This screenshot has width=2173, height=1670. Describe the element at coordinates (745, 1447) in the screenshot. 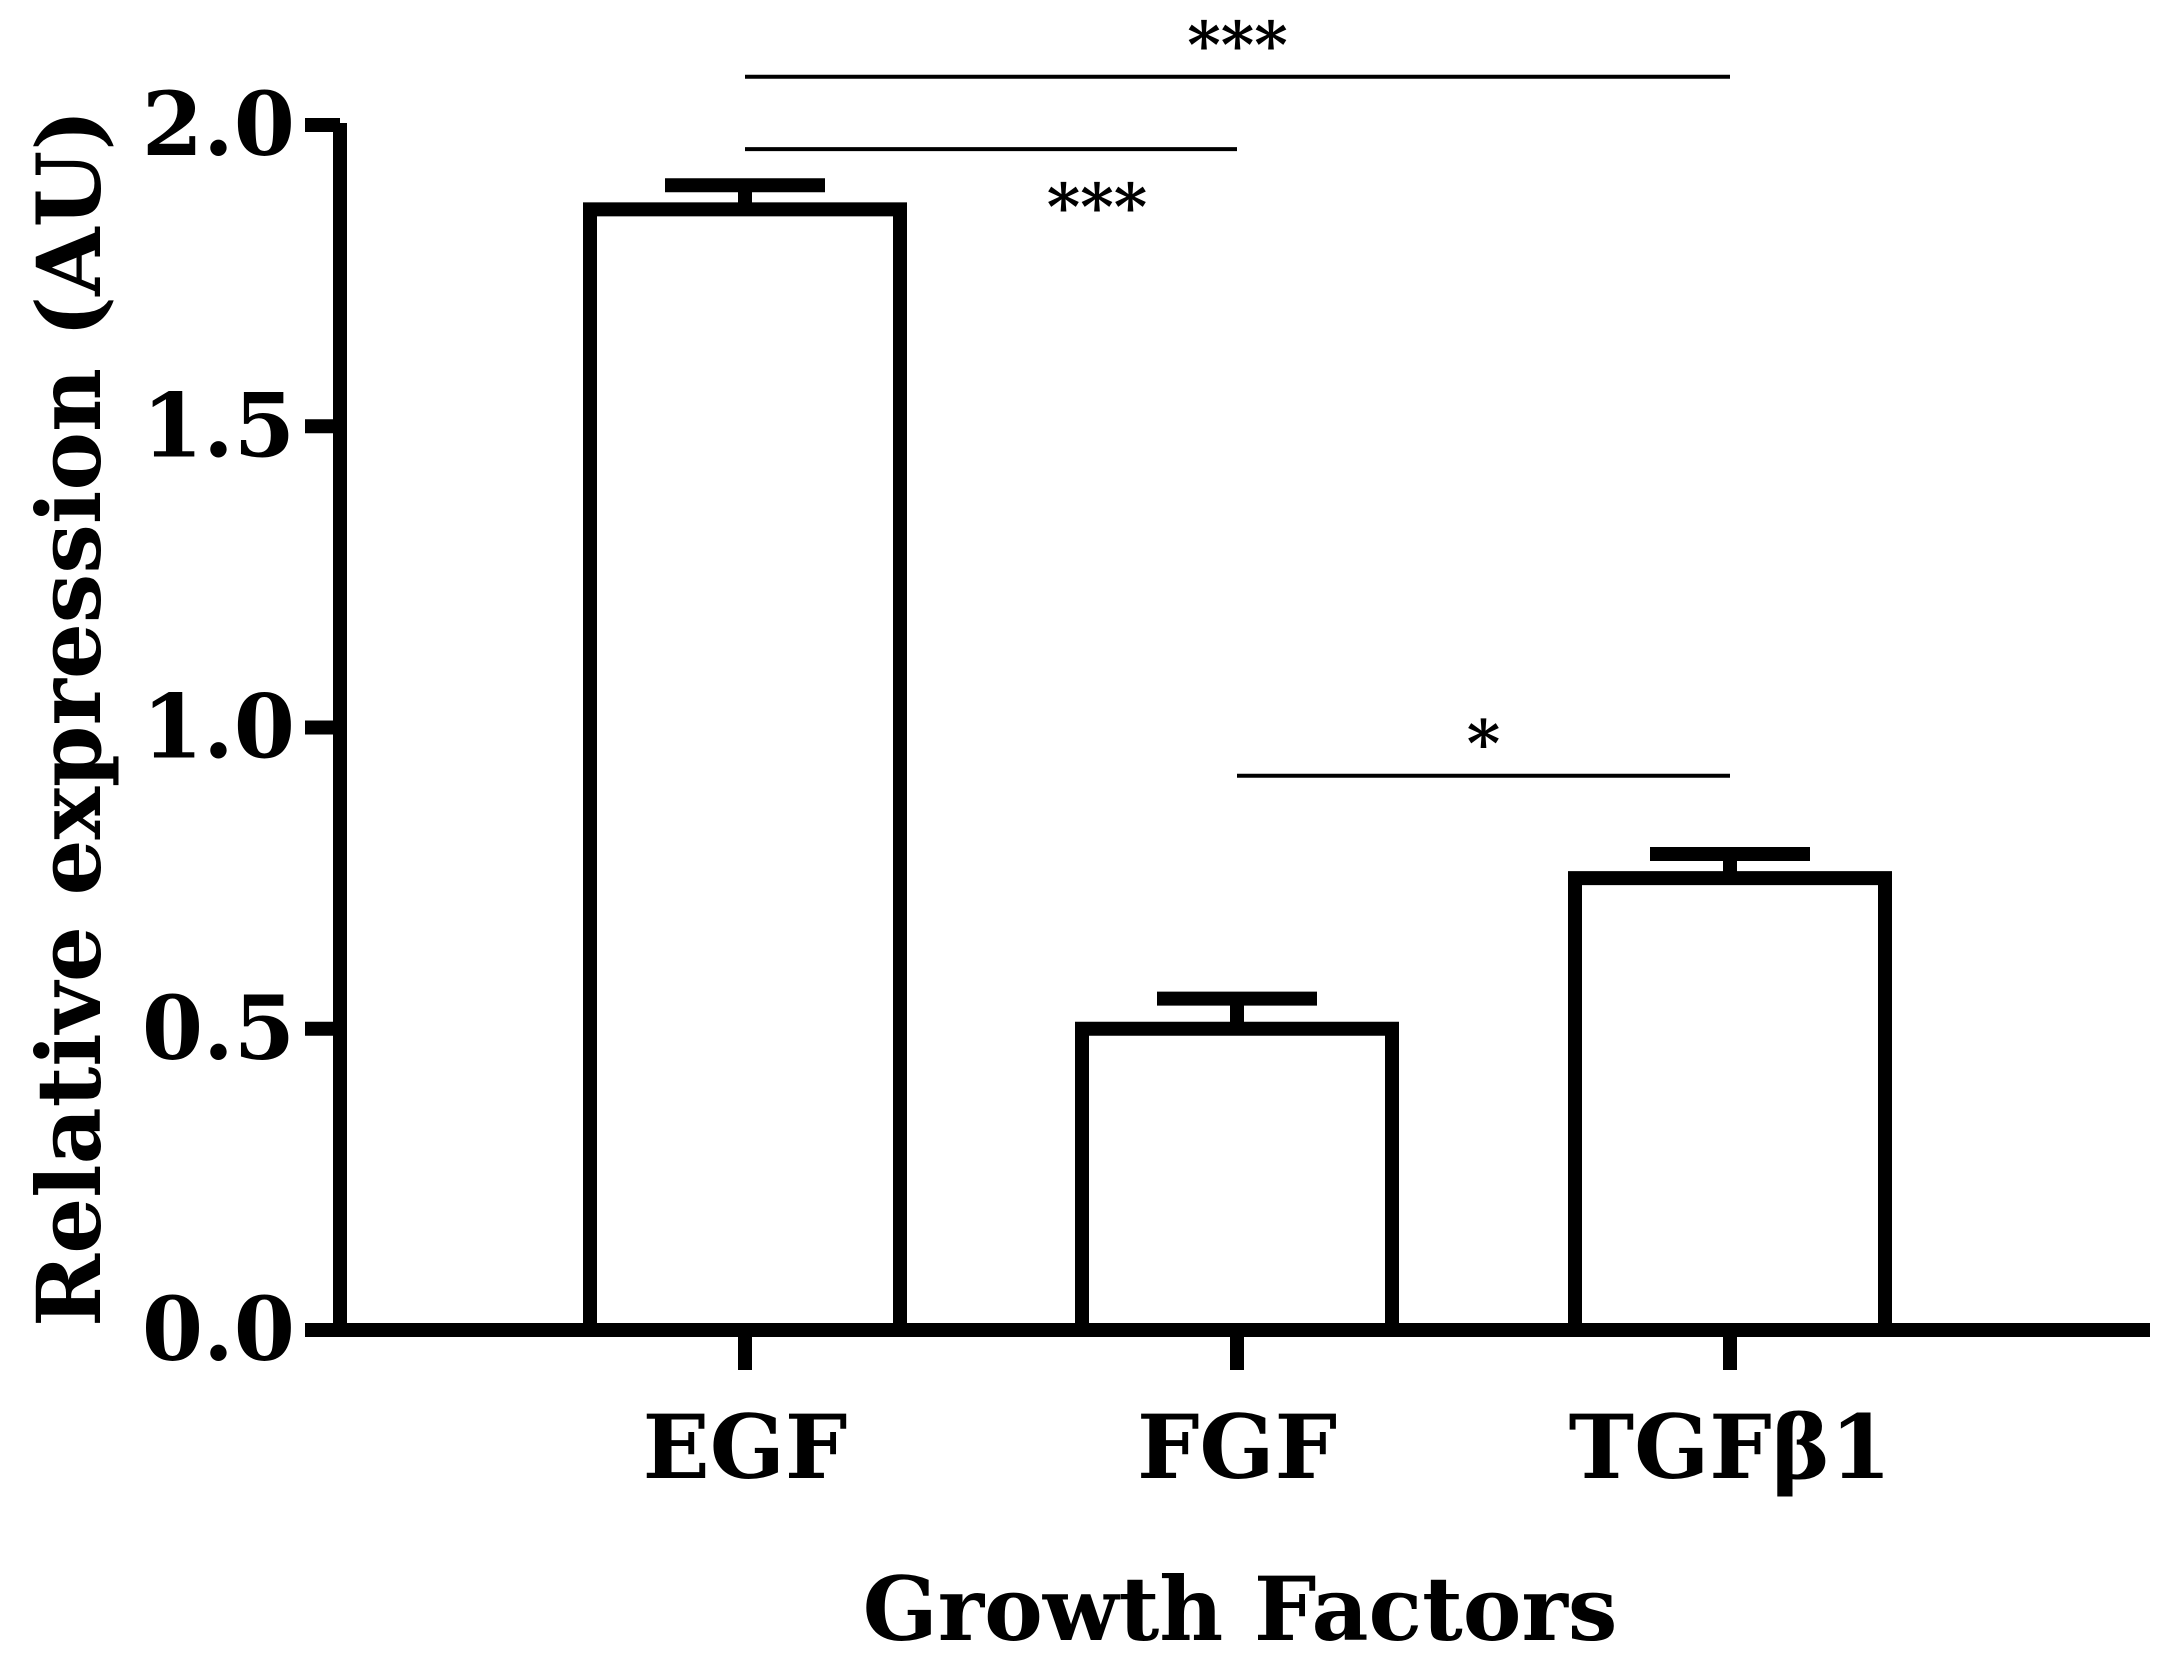

I see `x-tick-label: EGF` at that location.